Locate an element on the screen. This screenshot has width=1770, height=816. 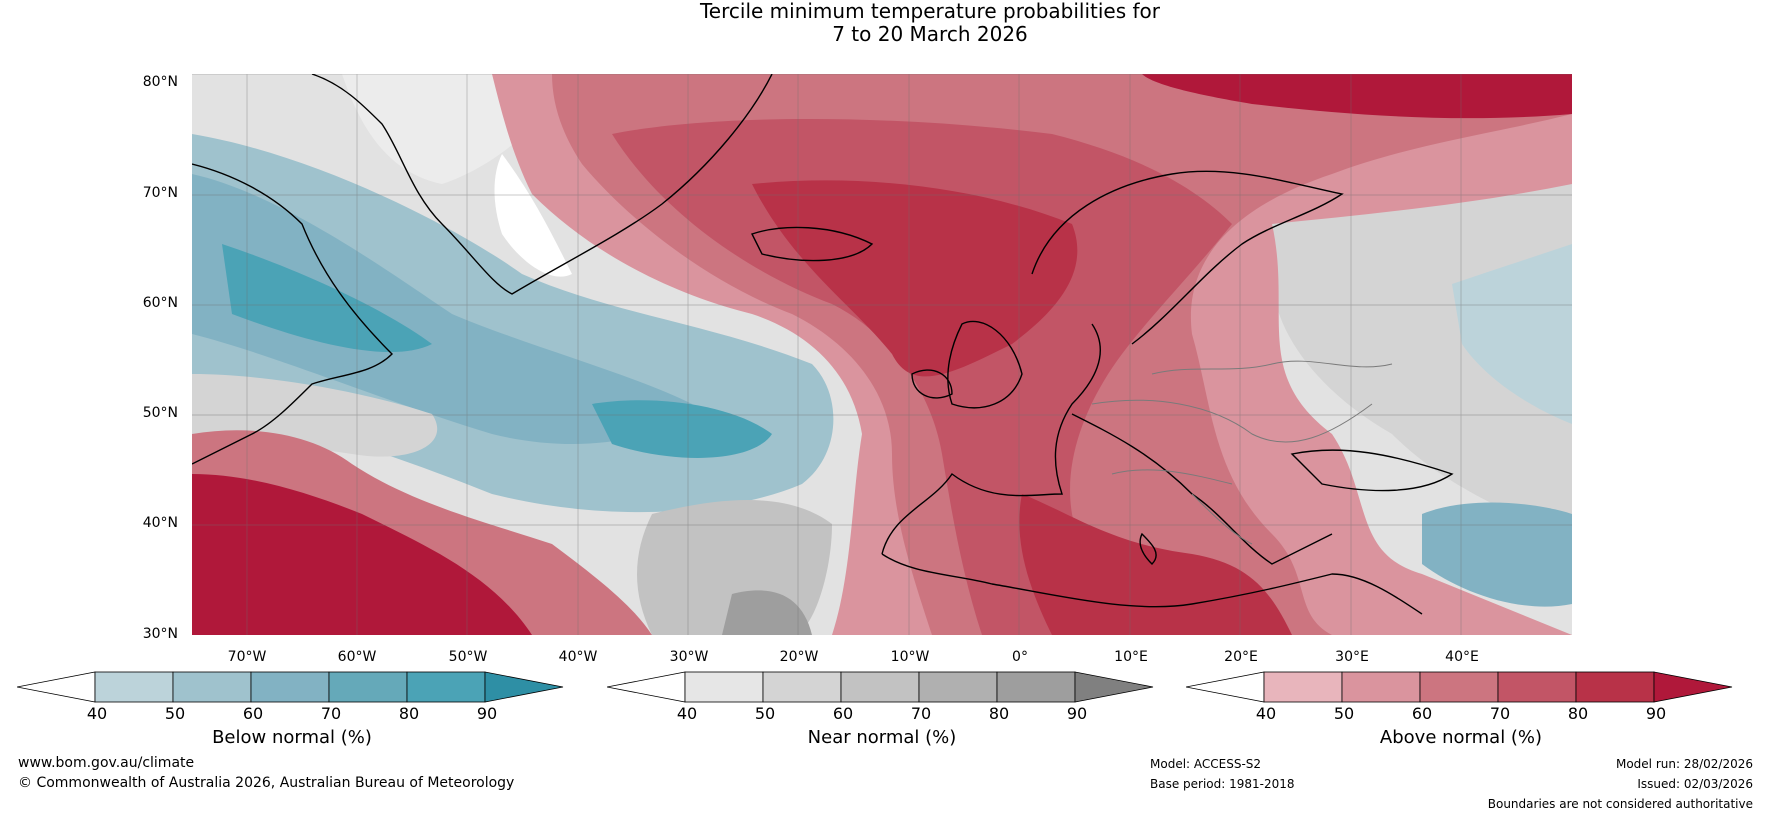
cb2-tick-90: 90 is located at coordinates (1077, 713).